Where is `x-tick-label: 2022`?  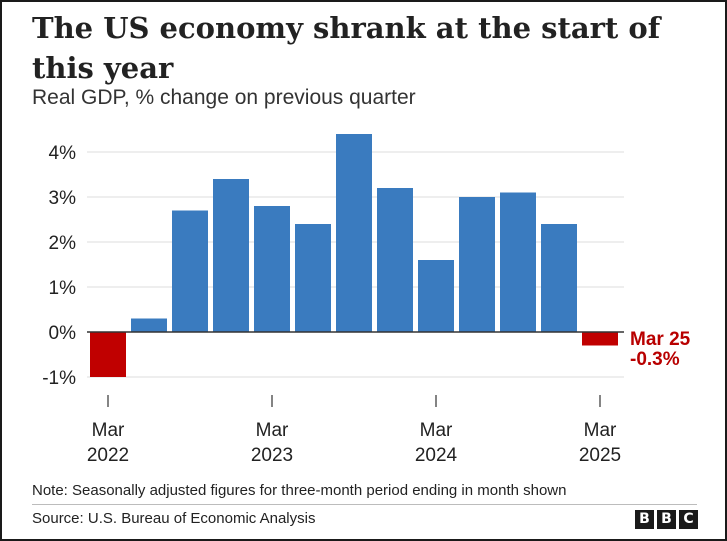
x-tick-label: 2022 is located at coordinates (108, 455).